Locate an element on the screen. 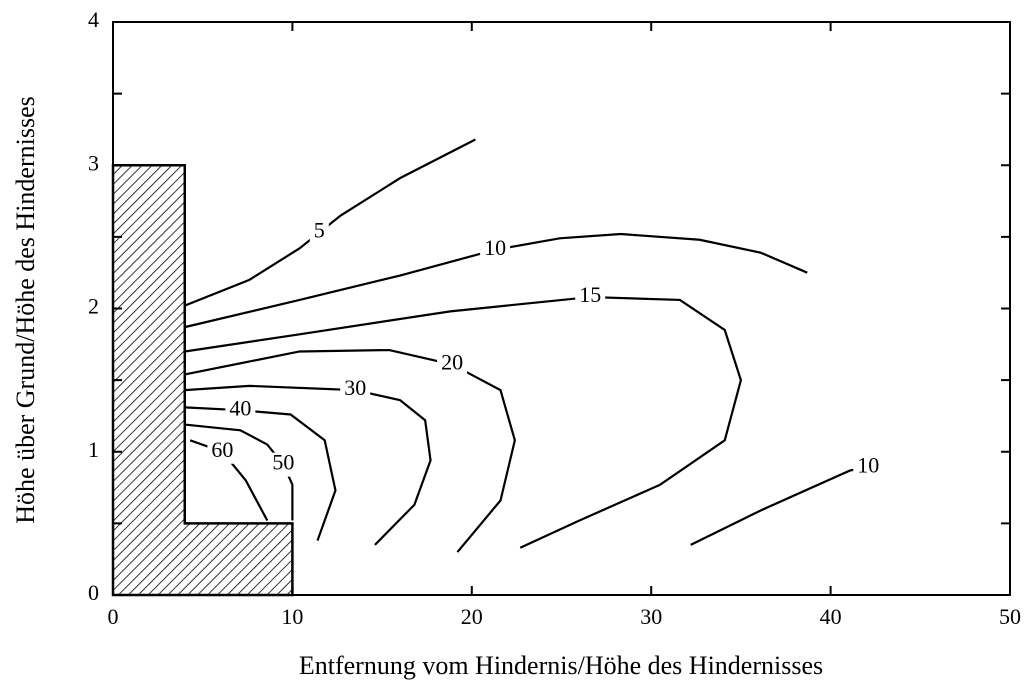 The image size is (1028, 692). obstacle is located at coordinates (202, 380).